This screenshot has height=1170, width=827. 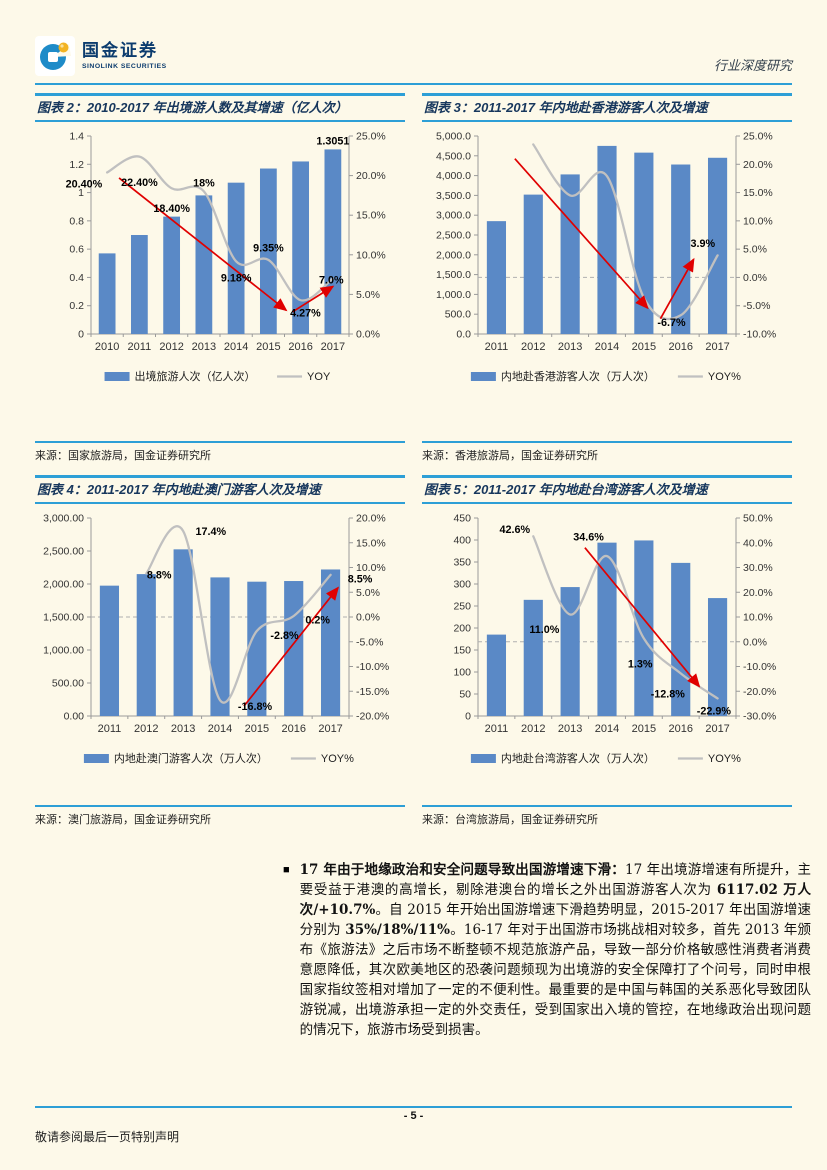 I want to click on svg-text: 3,000.0, so click(x=453, y=216).